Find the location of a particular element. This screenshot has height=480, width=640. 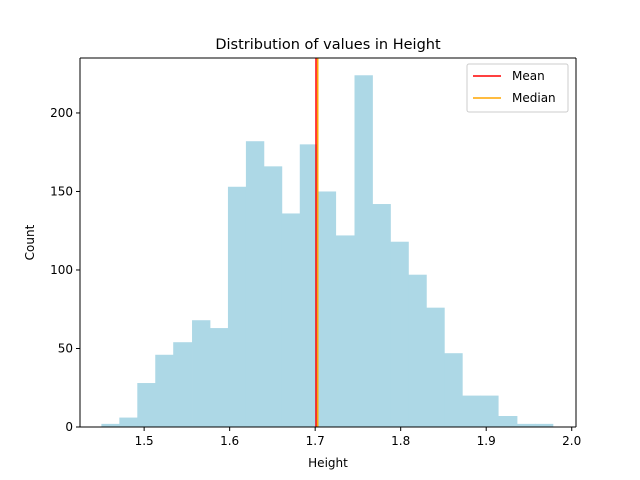

x-tick-label: 1.7 is located at coordinates (315, 441).